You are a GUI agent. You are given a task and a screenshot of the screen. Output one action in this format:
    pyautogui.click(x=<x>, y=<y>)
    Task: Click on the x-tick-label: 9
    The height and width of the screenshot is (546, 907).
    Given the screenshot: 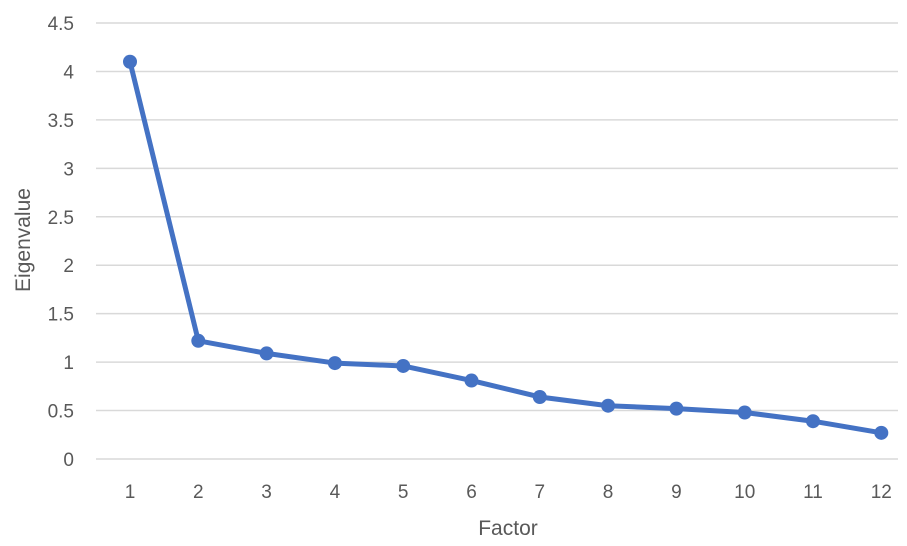 What is the action you would take?
    pyautogui.click(x=676, y=492)
    